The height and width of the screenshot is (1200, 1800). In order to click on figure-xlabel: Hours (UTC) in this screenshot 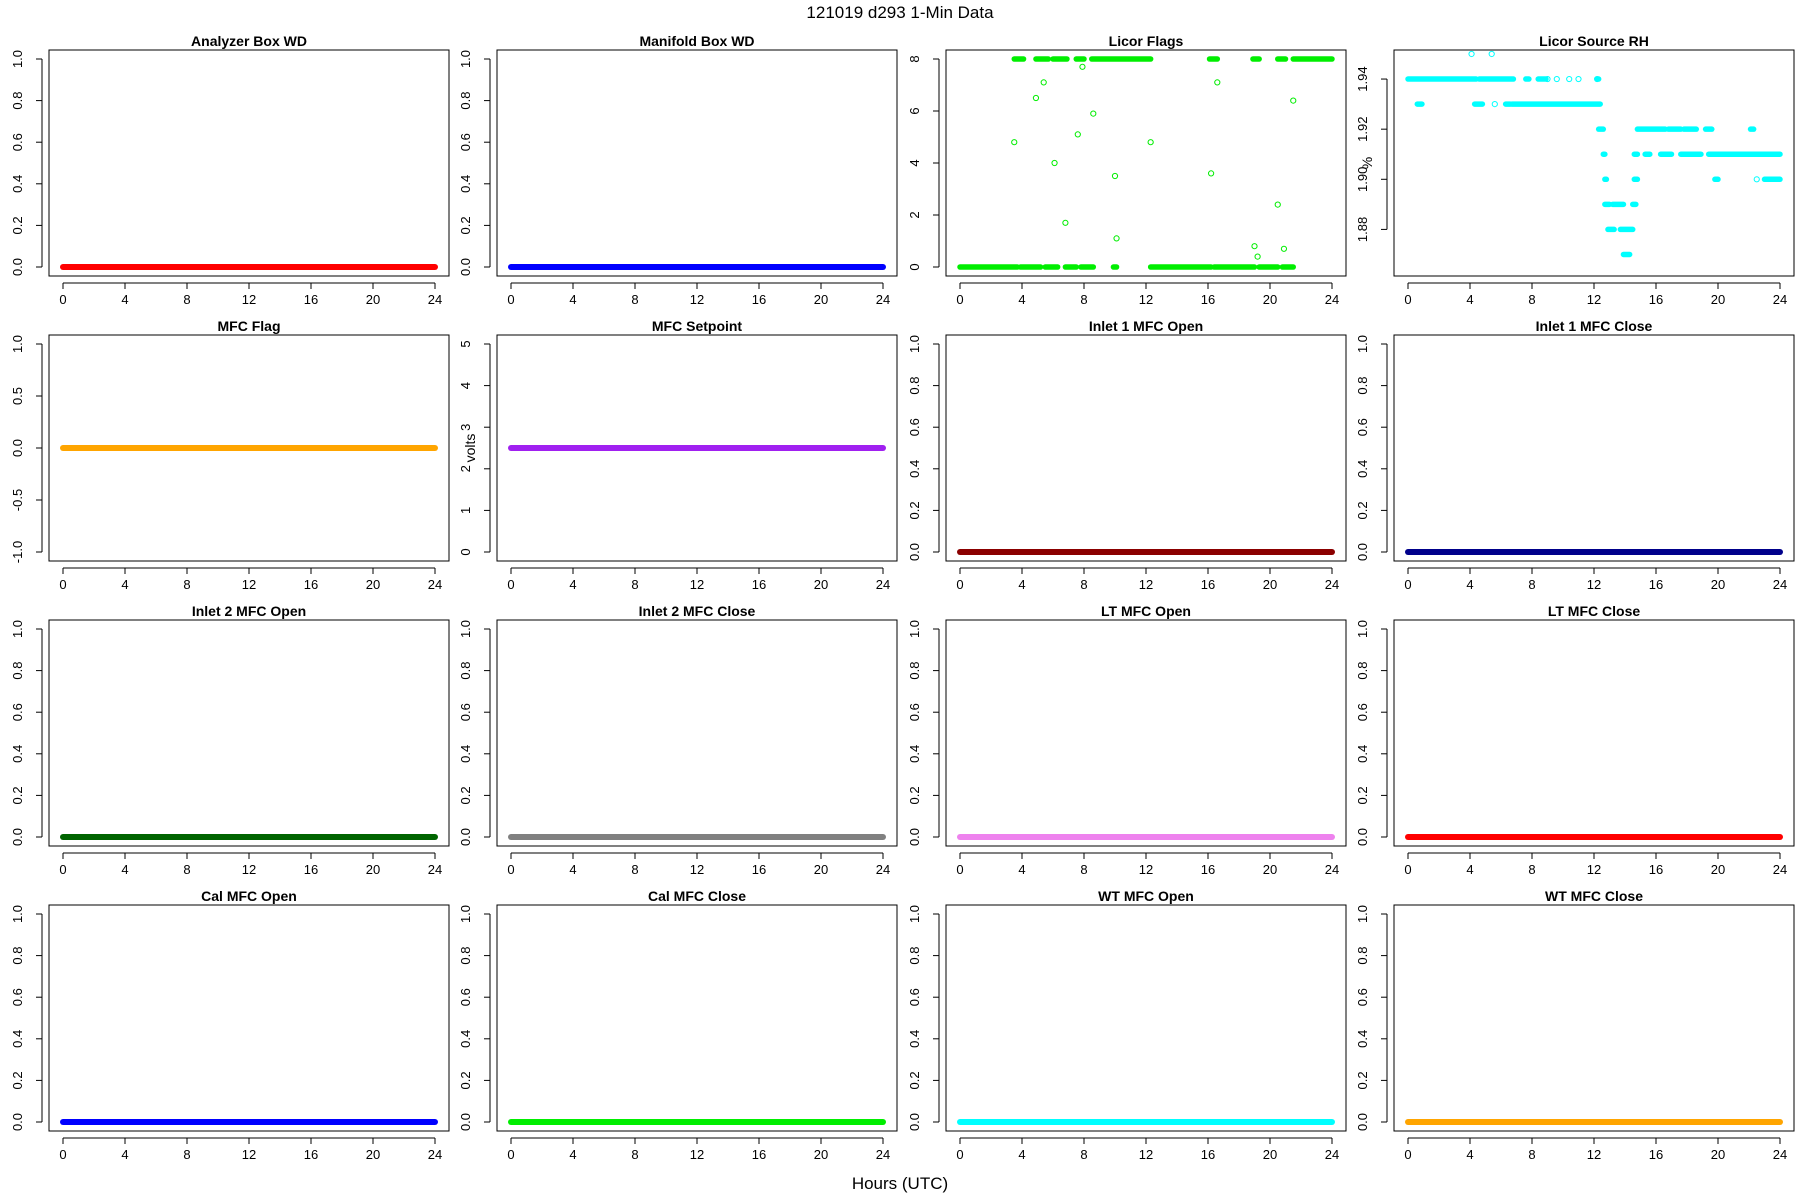, I will do `click(900, 1183)`.